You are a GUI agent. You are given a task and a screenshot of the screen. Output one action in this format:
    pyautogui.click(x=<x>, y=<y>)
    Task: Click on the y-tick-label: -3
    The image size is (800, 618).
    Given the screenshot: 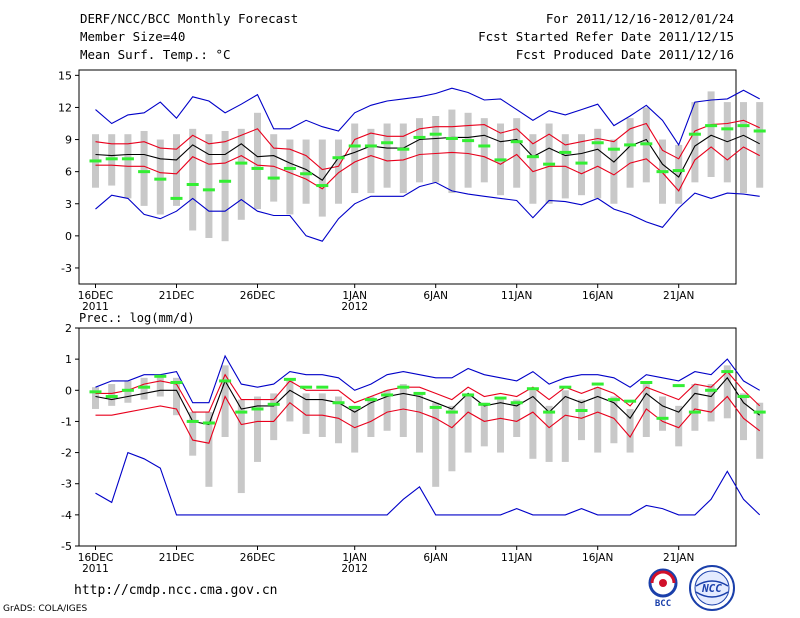 What is the action you would take?
    pyautogui.click(x=66, y=484)
    